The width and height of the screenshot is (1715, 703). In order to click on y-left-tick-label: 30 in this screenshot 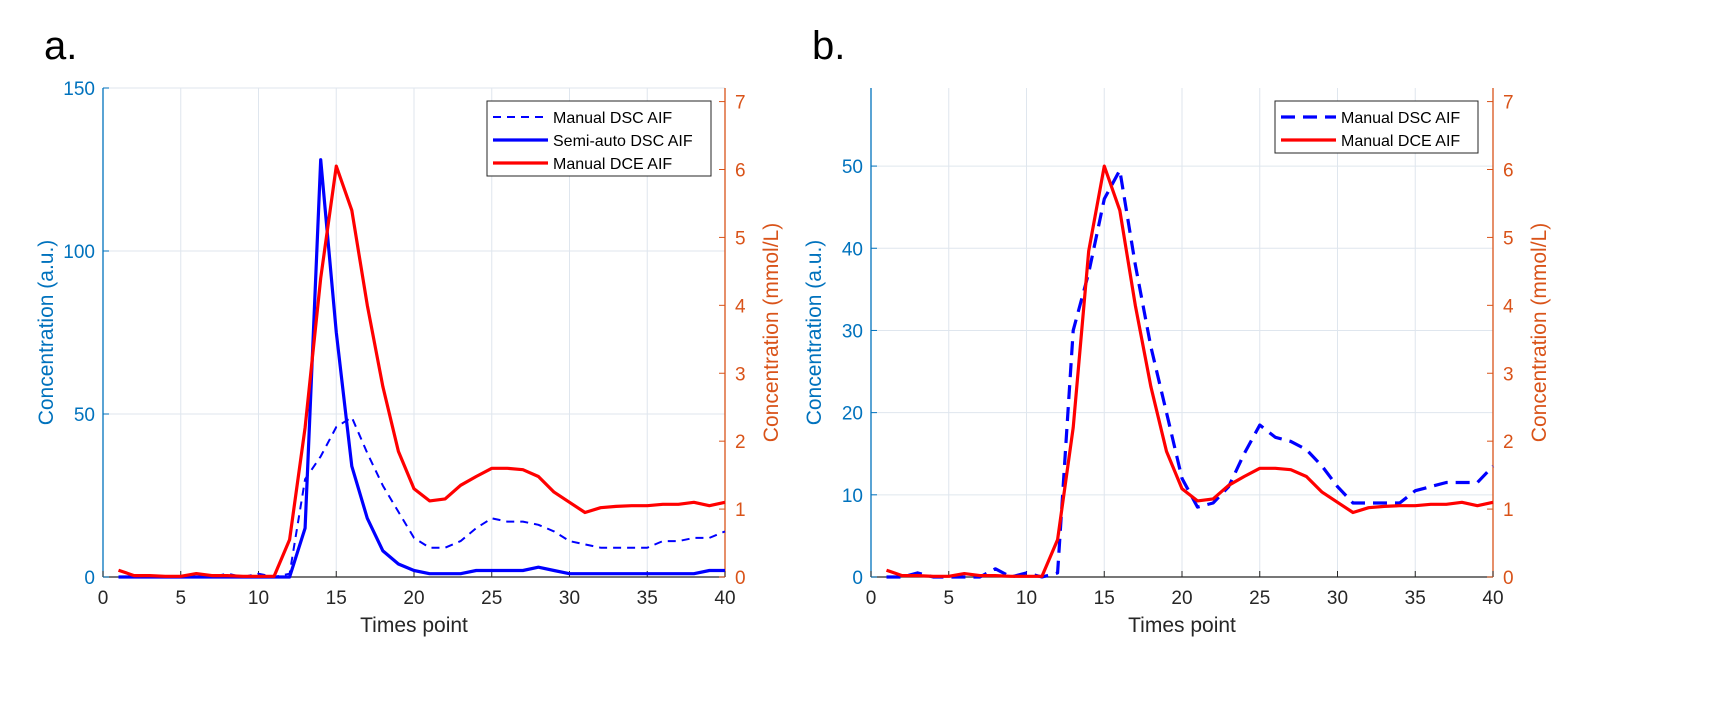, I will do `click(852, 331)`.